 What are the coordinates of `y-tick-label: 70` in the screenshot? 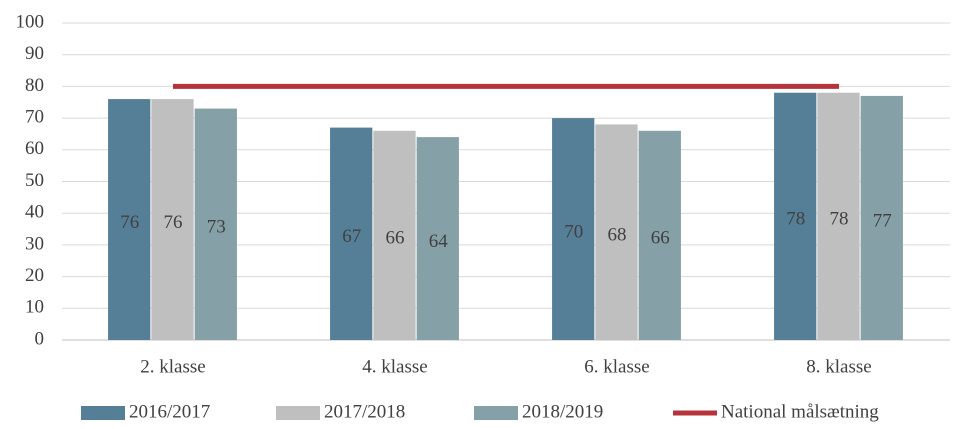 It's located at (34, 116).